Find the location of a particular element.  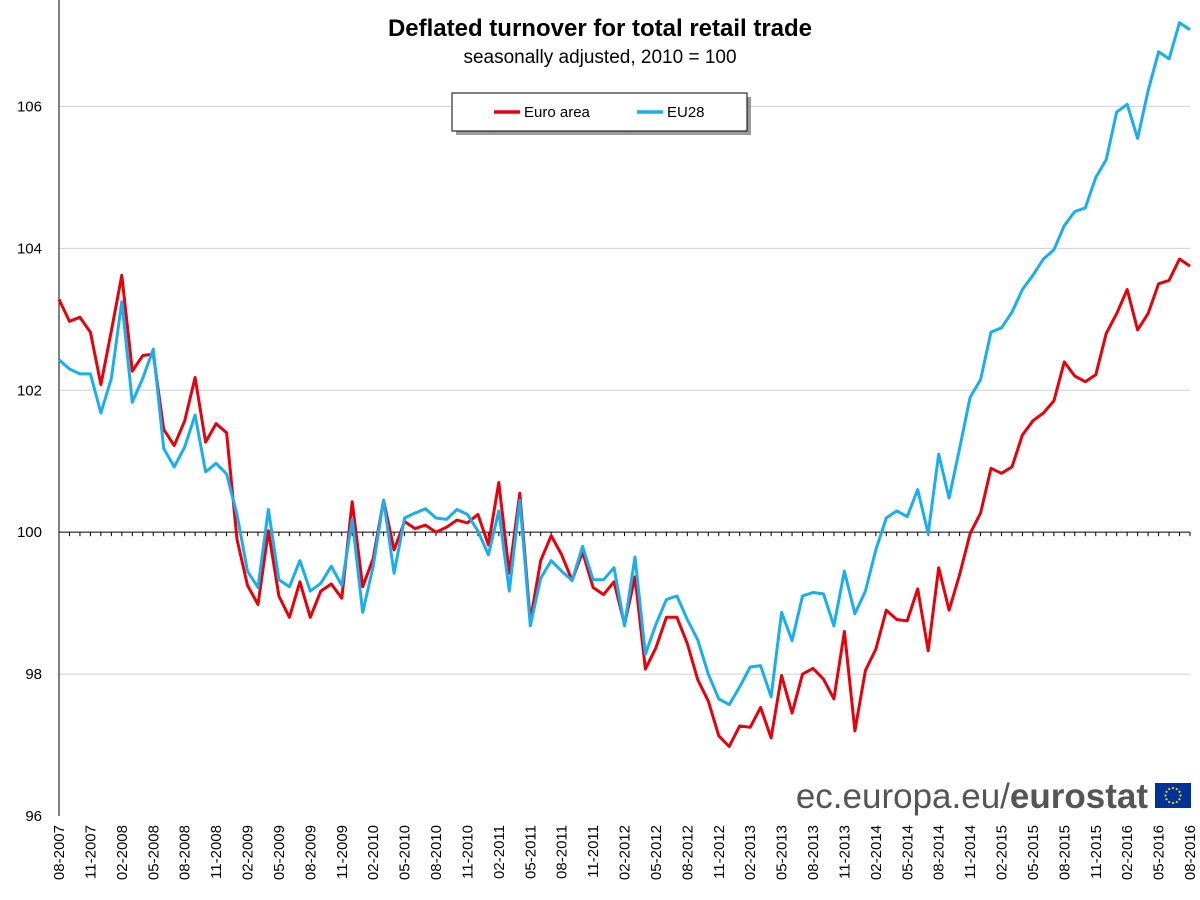

legend-label-euro-area: Euro area is located at coordinates (557, 112).